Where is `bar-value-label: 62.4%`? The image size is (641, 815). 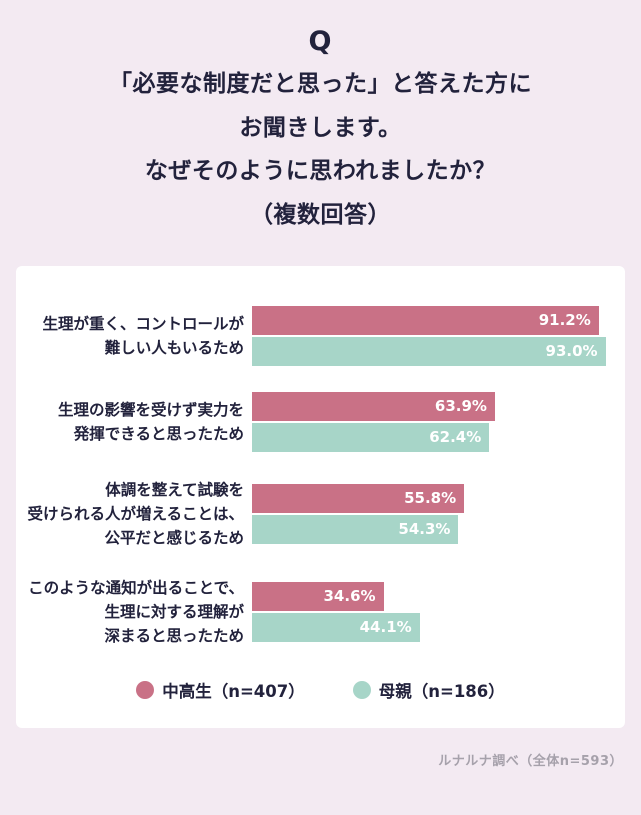
bar-value-label: 62.4% is located at coordinates (455, 437).